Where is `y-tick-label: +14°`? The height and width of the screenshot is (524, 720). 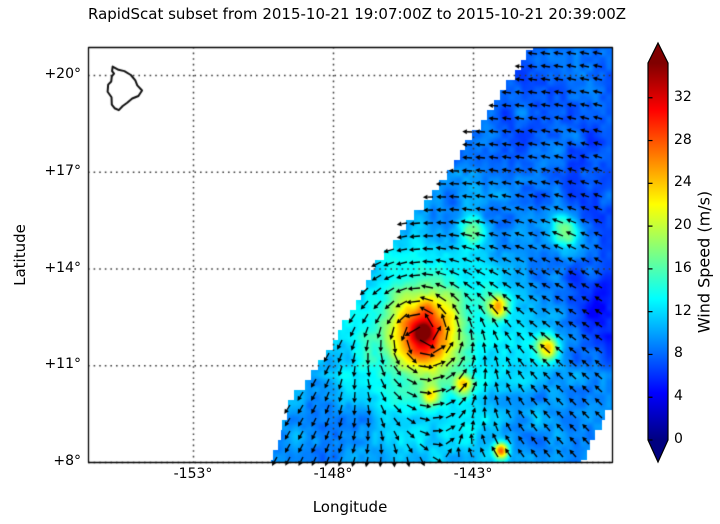 y-tick-label: +14° is located at coordinates (62, 267).